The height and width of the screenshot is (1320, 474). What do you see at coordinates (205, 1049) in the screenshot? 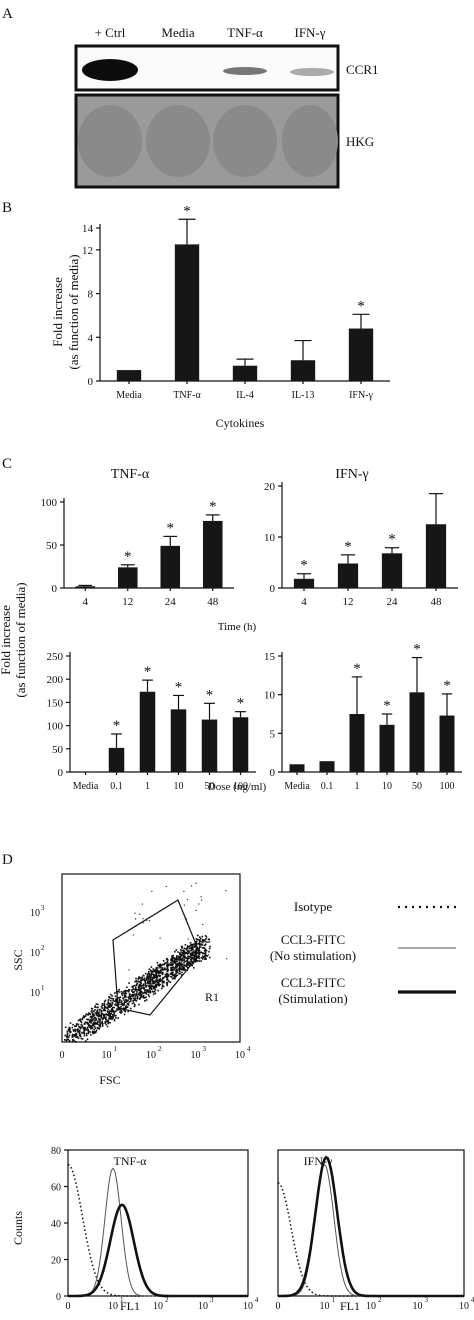
I see `scatter-x-tick-exp: 3` at bounding box center [205, 1049].